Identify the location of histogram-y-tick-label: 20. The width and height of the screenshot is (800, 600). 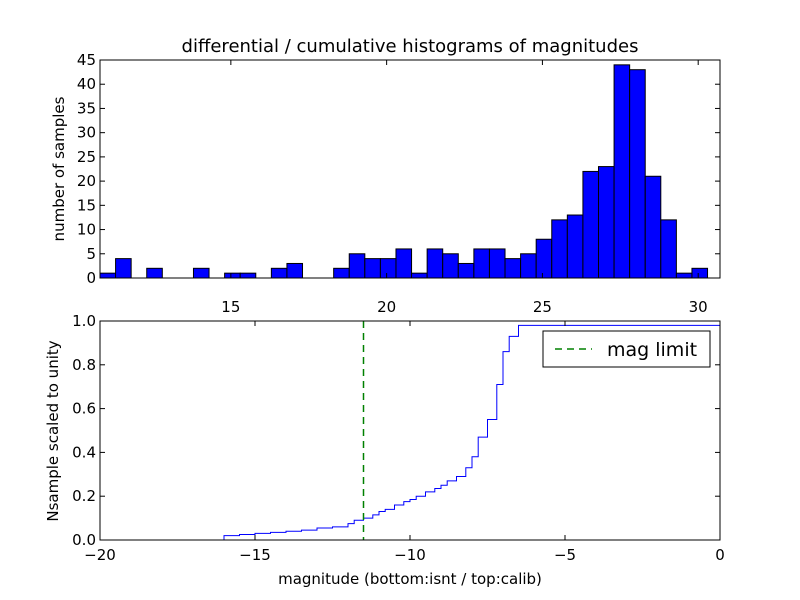
(86, 181).